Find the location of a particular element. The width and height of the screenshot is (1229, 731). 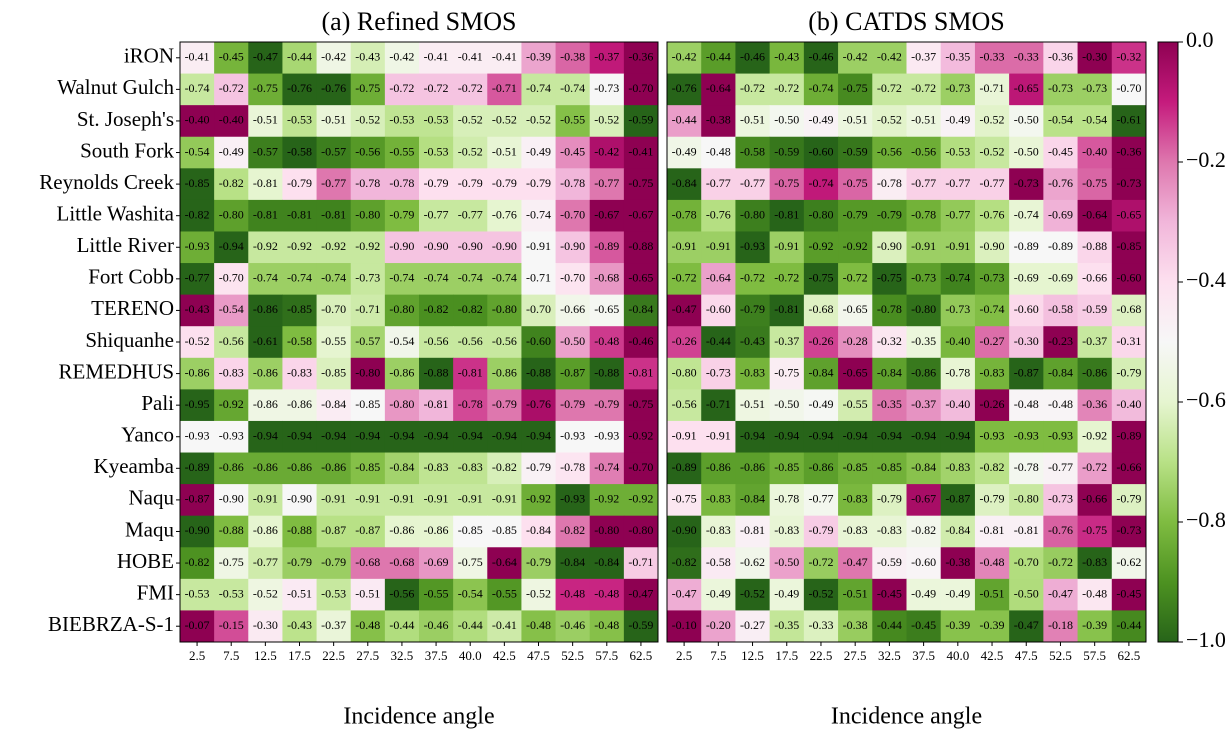

cell-label: -0.60 is located at coordinates (1128, 278).